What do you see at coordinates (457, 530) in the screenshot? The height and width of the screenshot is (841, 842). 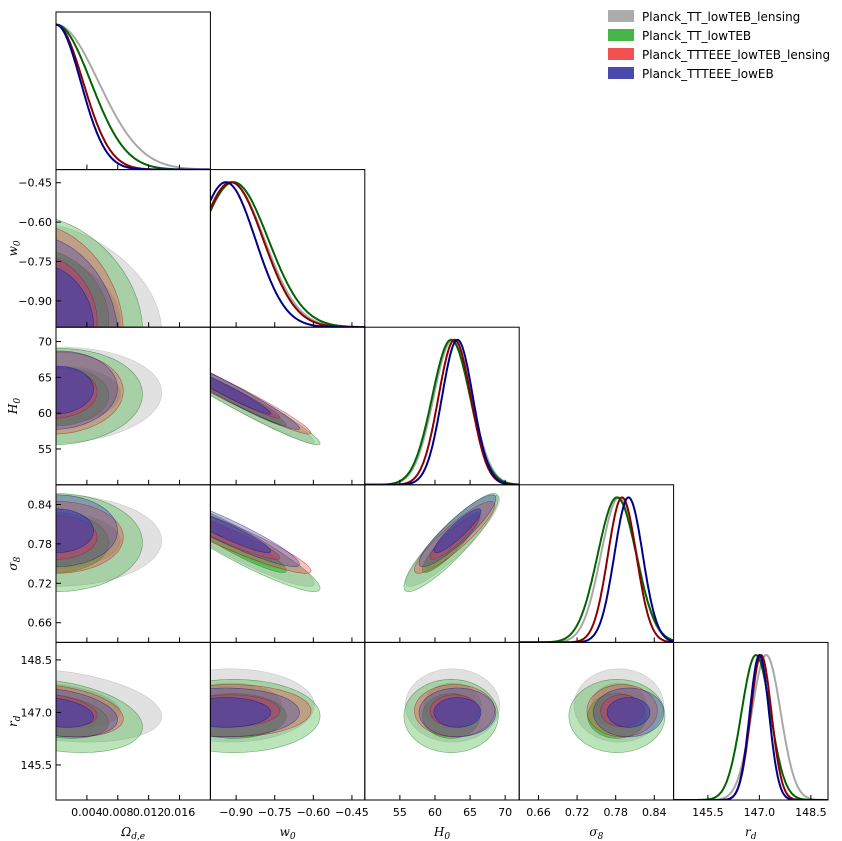 I see `contour-sigma8-vs-H0-Planck_TTTEEE_lowEB-inner` at bounding box center [457, 530].